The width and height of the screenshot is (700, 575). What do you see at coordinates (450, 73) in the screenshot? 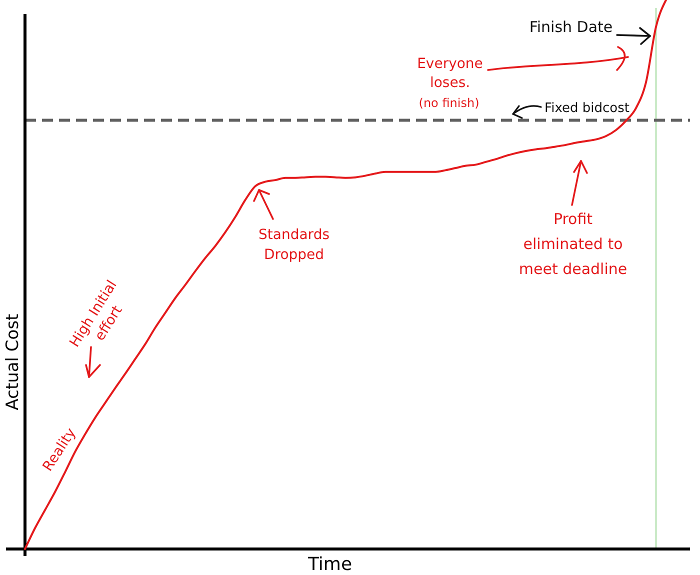
I see `annotation: Everyone loses.` at bounding box center [450, 73].